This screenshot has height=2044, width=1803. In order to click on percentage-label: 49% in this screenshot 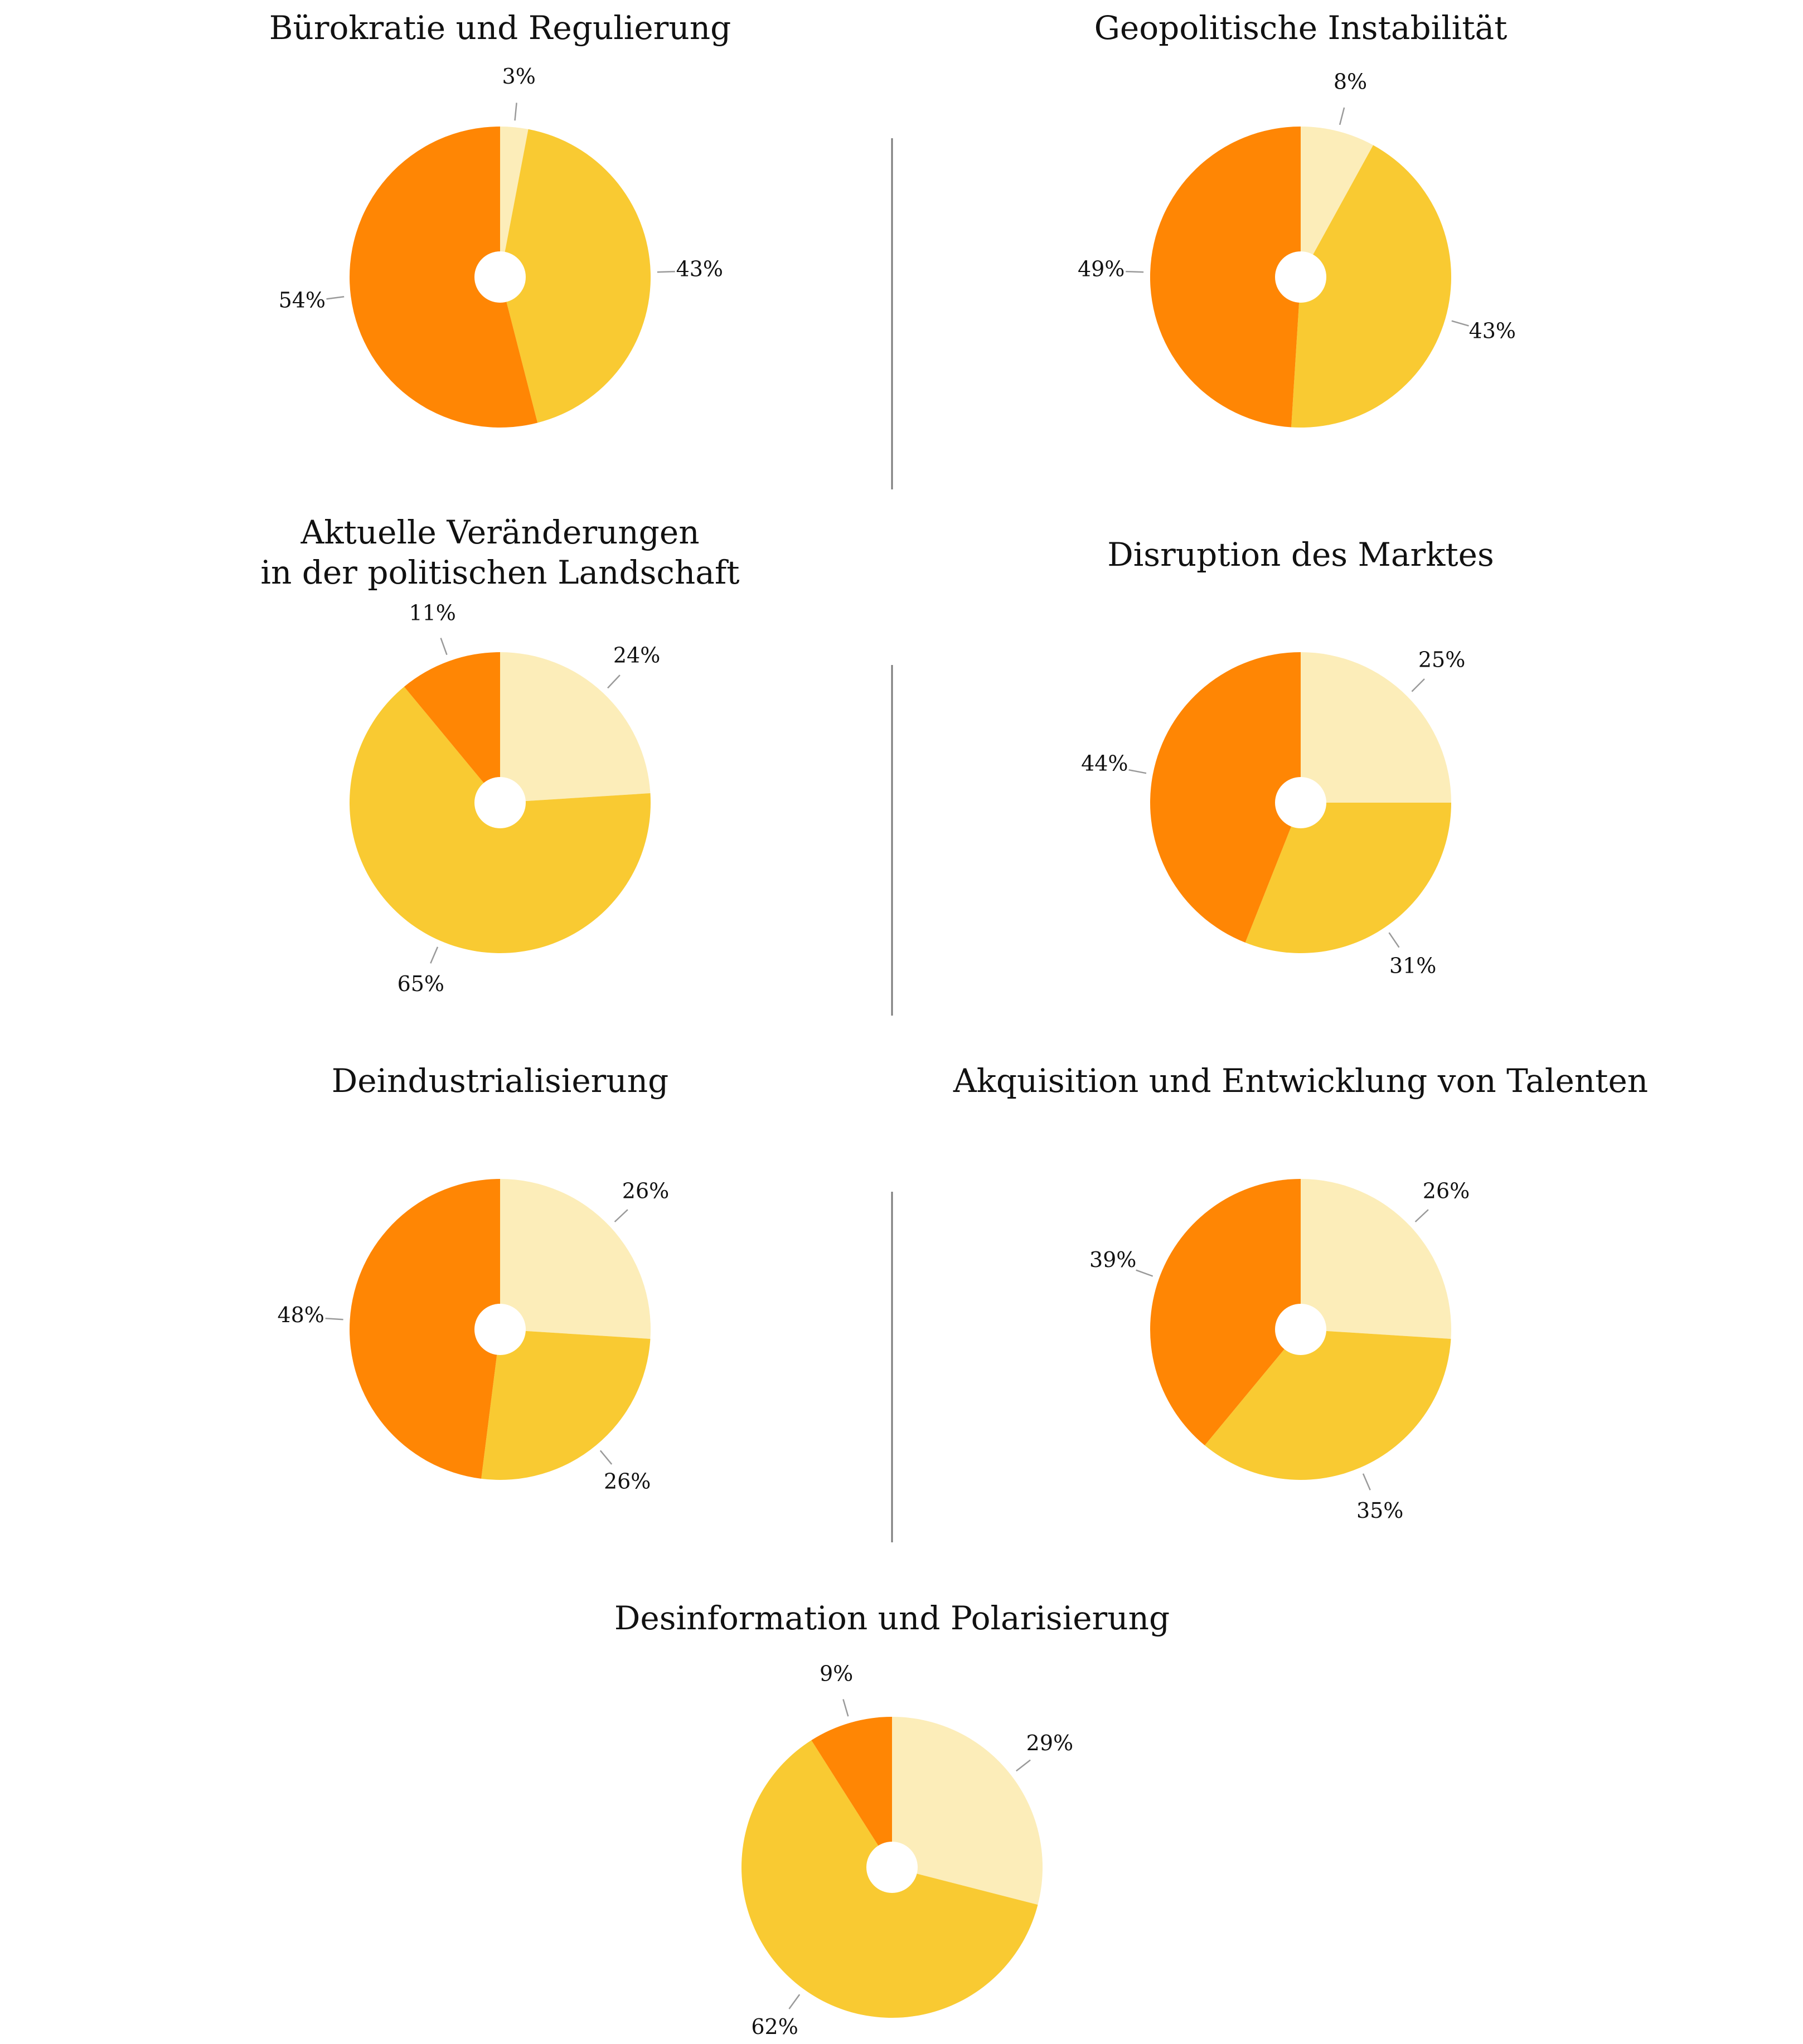, I will do `click(1101, 268)`.